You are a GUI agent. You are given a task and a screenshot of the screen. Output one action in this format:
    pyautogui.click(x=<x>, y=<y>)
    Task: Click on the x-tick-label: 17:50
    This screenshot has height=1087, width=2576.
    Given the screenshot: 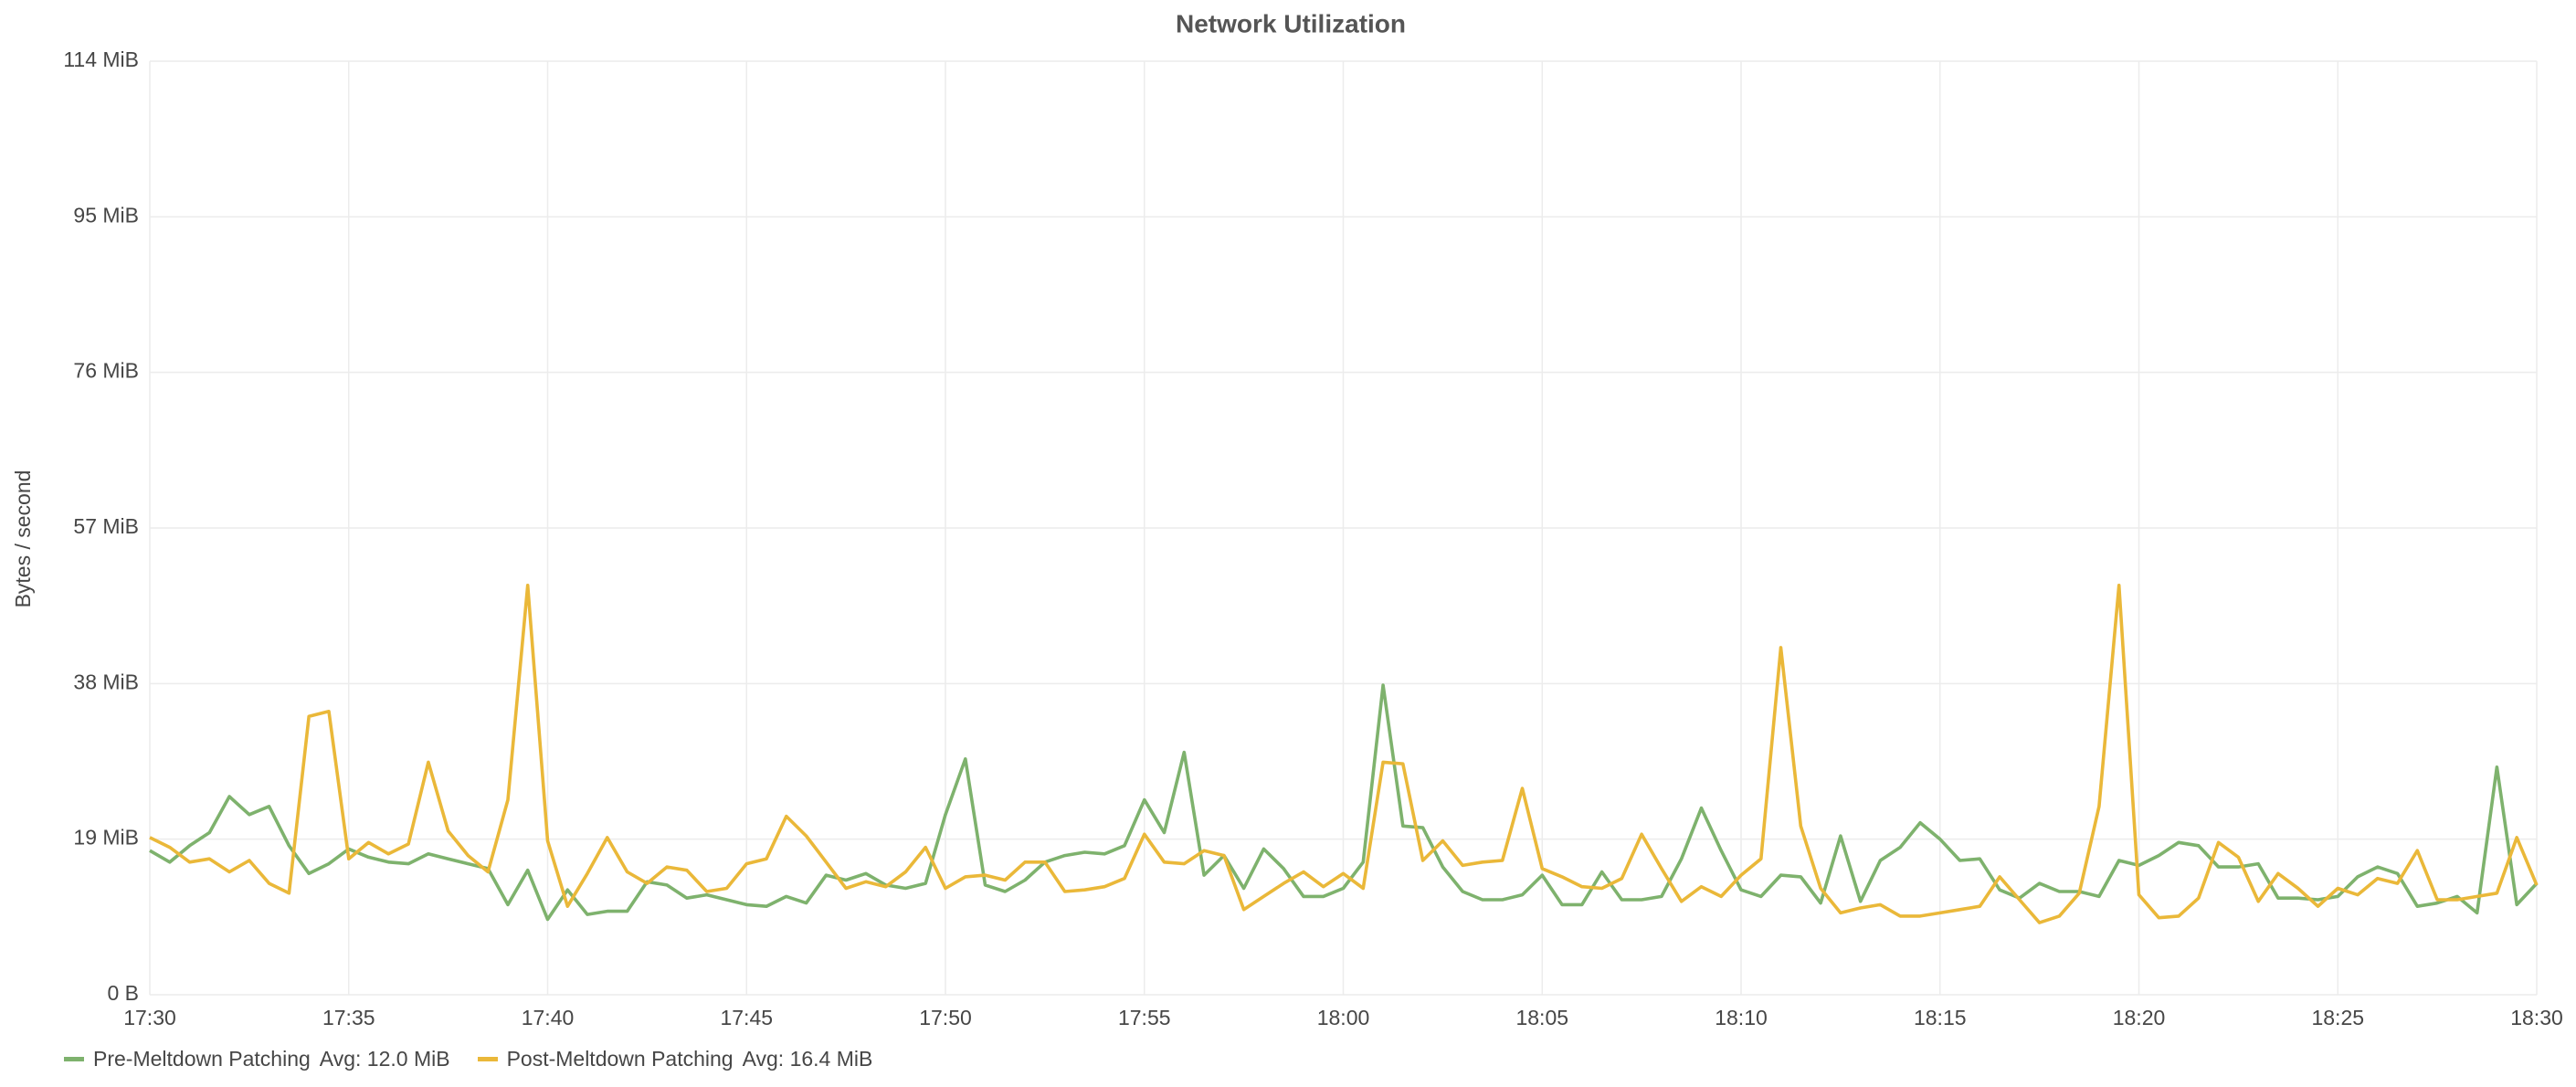 What is the action you would take?
    pyautogui.click(x=945, y=1017)
    